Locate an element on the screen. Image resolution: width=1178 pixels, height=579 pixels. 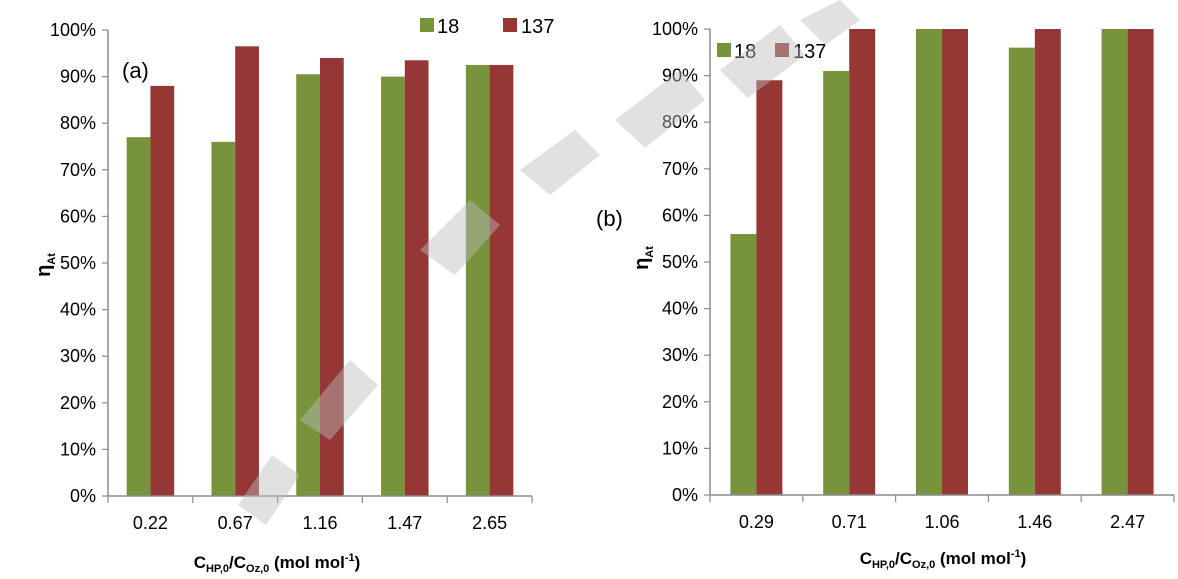
legend-label-18-a: 18 is located at coordinates (448, 27).